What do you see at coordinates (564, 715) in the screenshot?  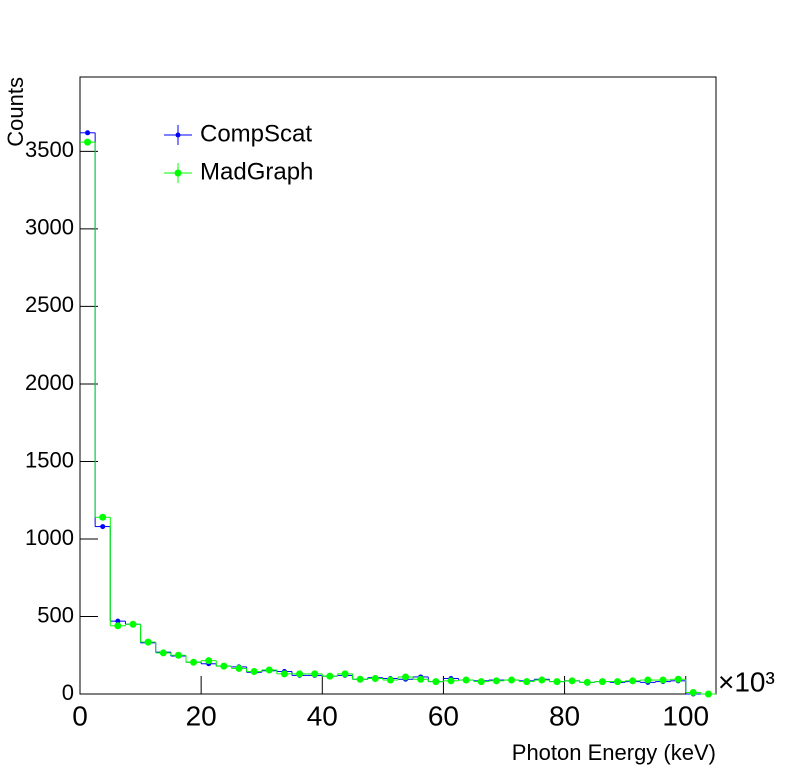 I see `x-tick-label: 80` at bounding box center [564, 715].